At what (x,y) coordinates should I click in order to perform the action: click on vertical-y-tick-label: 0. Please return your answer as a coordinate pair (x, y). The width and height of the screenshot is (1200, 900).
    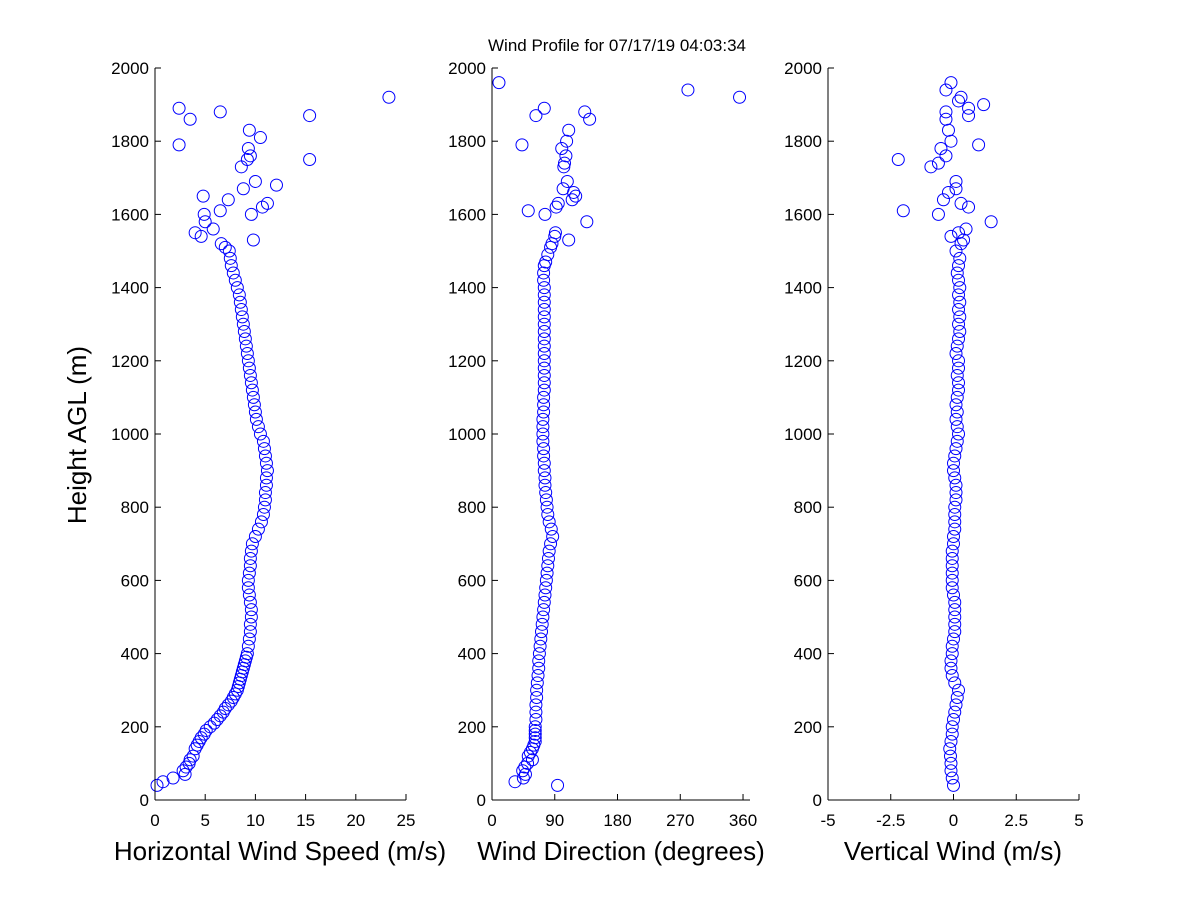
    Looking at the image, I should click on (817, 800).